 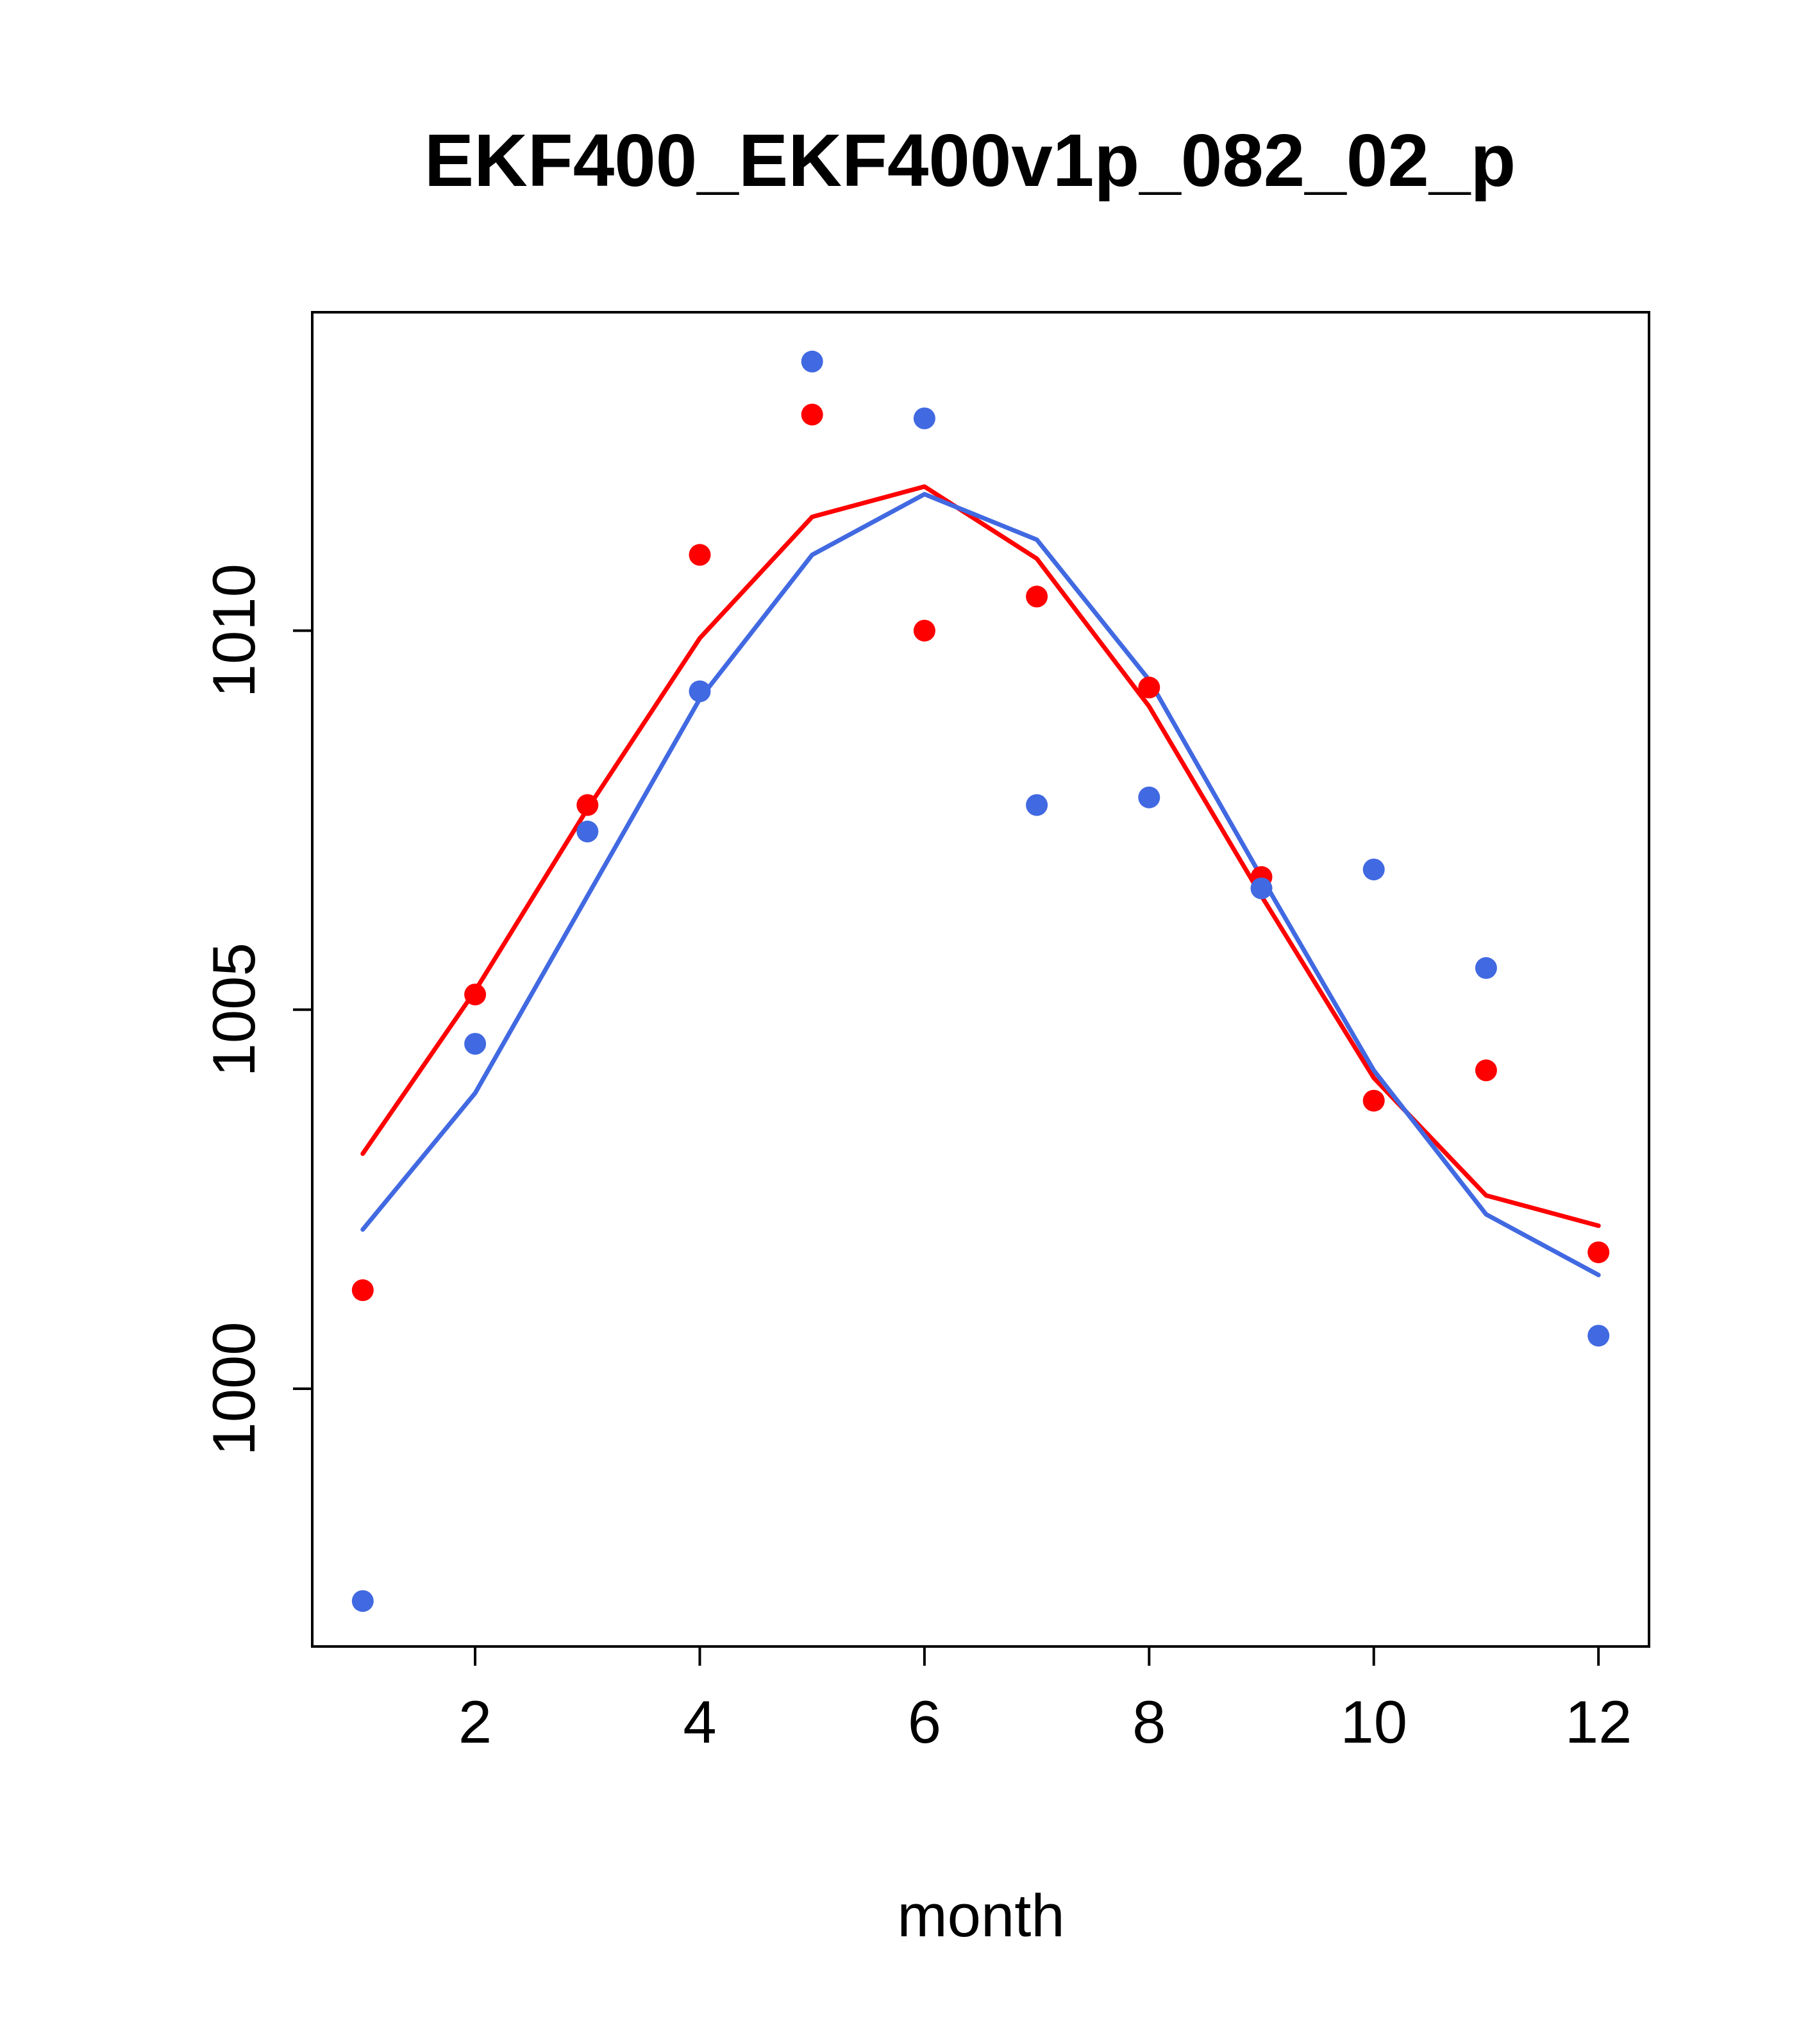 What do you see at coordinates (475, 1721) in the screenshot?
I see `x-tick-label: 2` at bounding box center [475, 1721].